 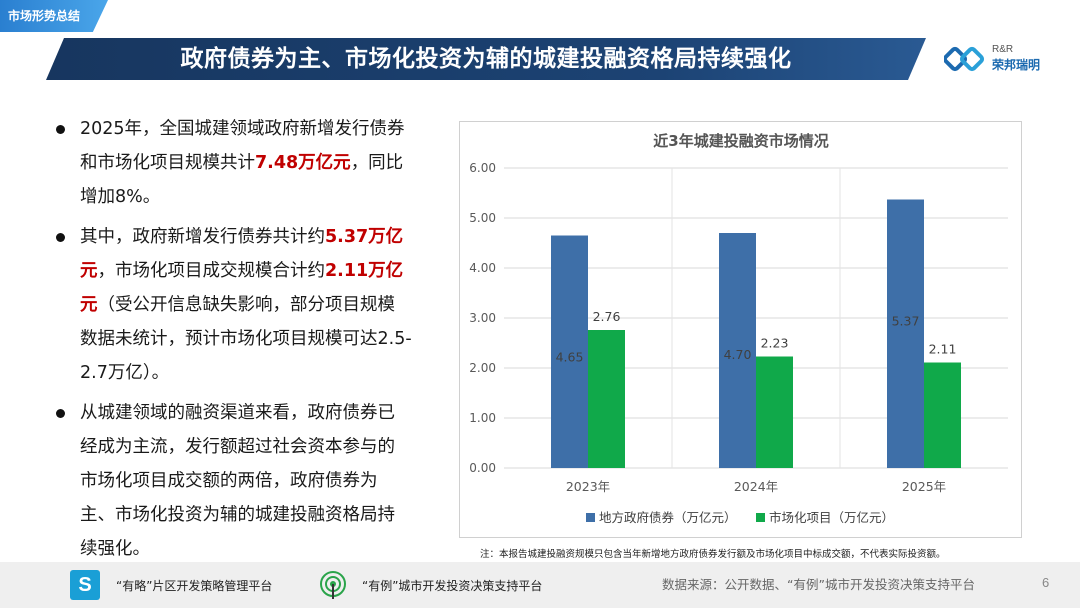 What do you see at coordinates (756, 486) in the screenshot?
I see `x-tick-label: 2024年` at bounding box center [756, 486].